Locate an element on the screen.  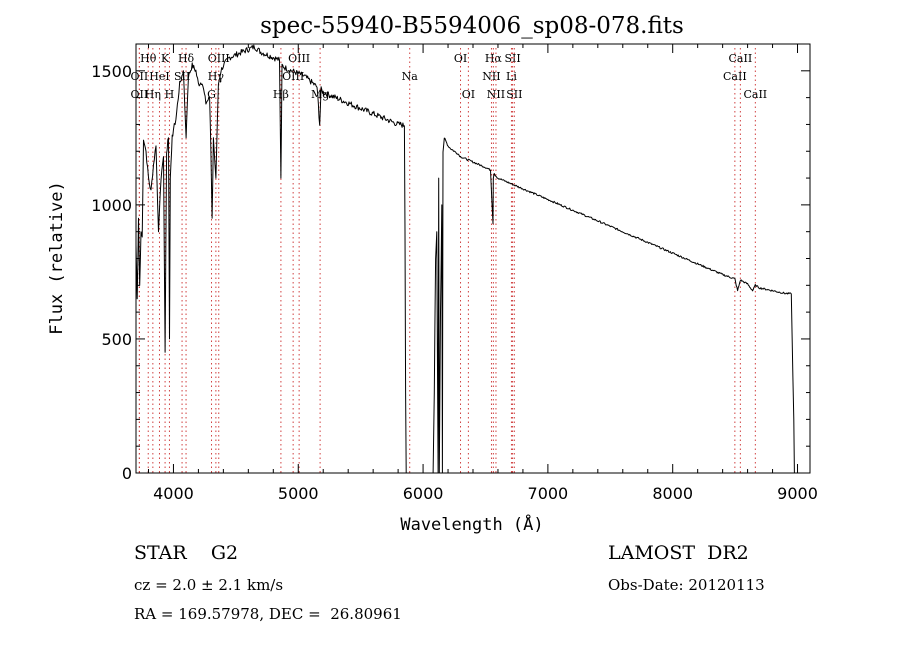
survey-label: LAMOST DR2 is located at coordinates (678, 553).